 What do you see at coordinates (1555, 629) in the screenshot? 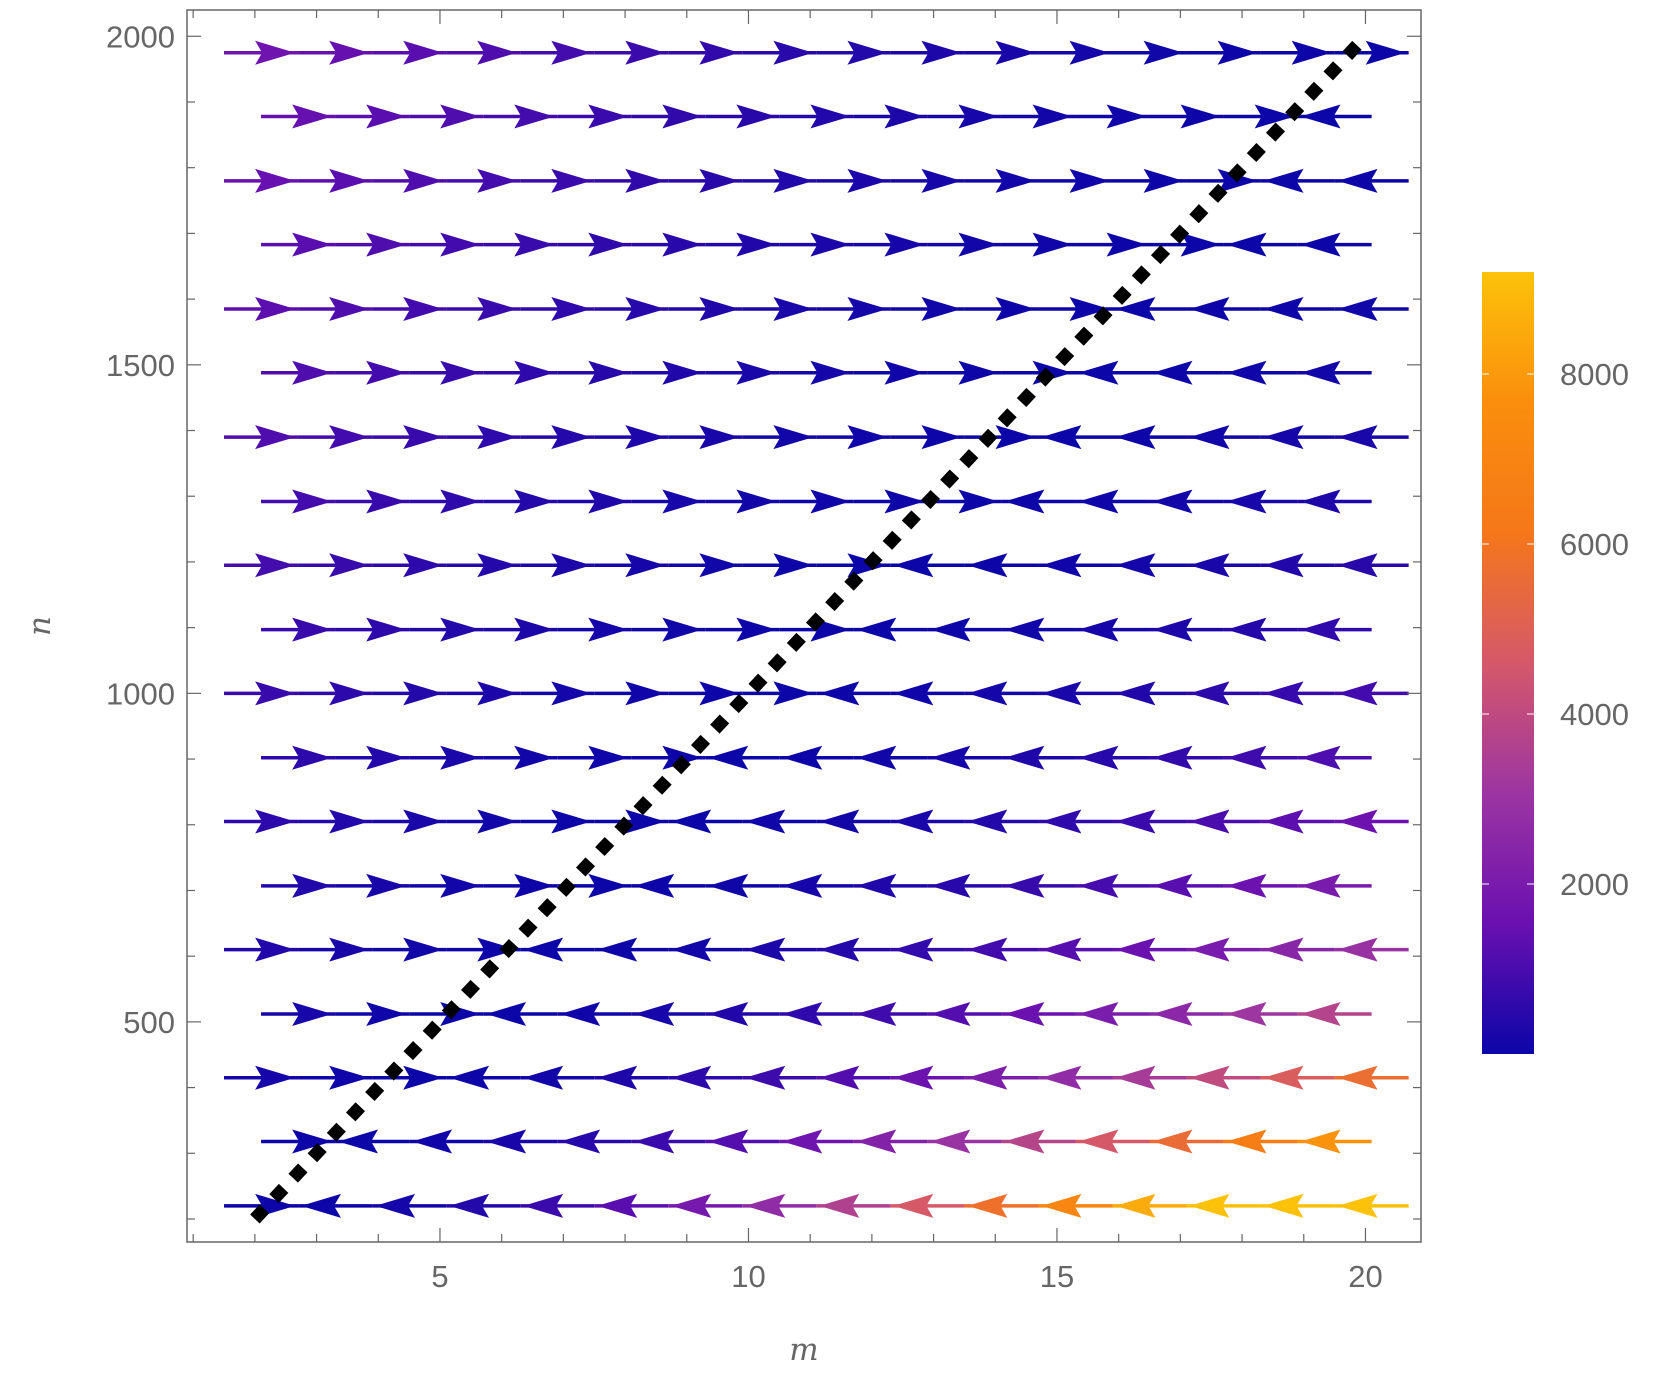
I see `colorbar-ticks: 2000 4000 6000 8000` at bounding box center [1555, 629].